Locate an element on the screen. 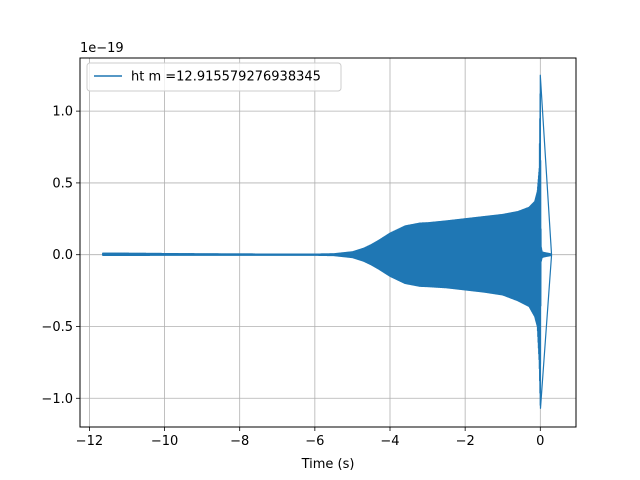 The width and height of the screenshot is (640, 480). x-axis-label: Time (s) is located at coordinates (328, 464).